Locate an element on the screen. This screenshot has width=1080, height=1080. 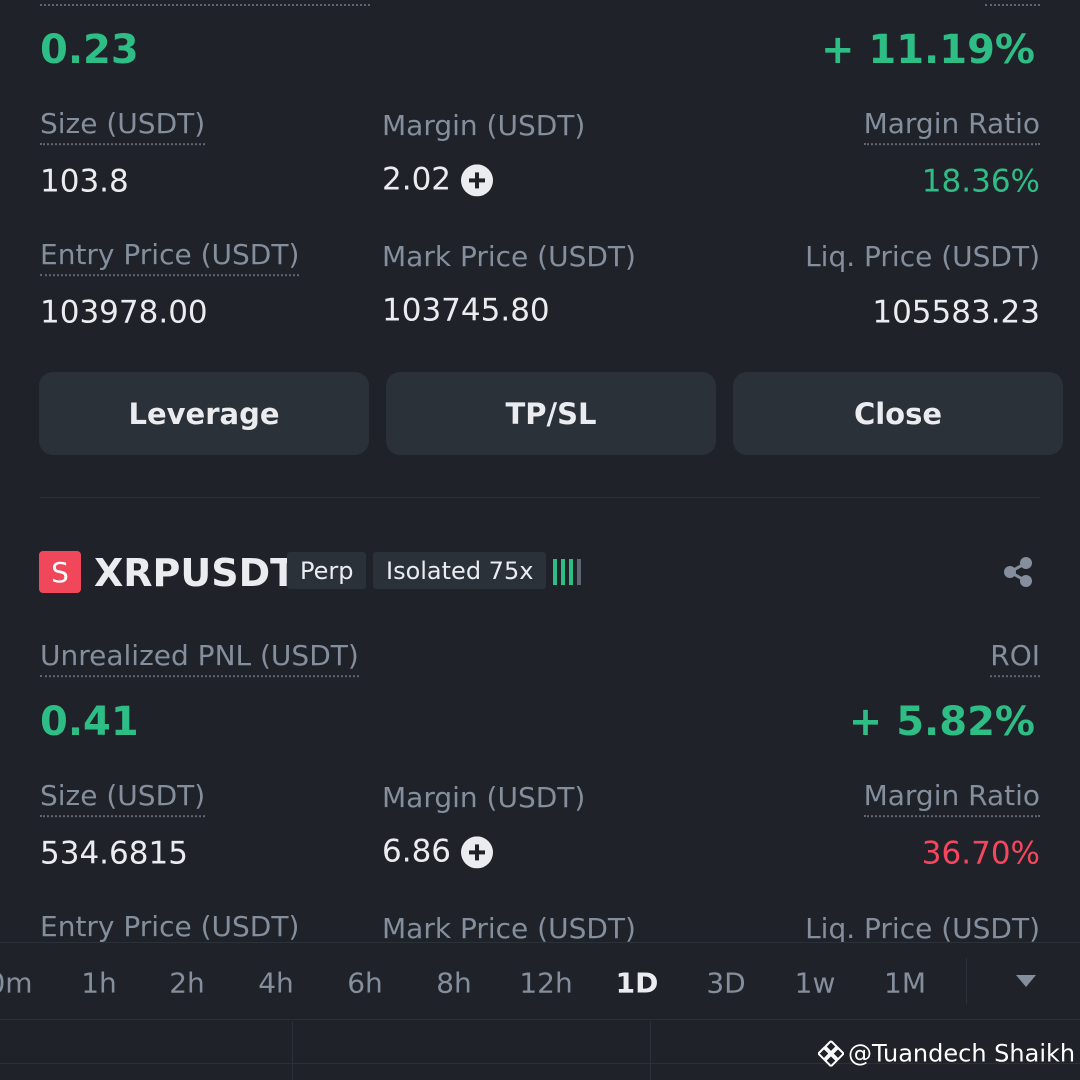
timeframe-option: 12h is located at coordinates (546, 983).